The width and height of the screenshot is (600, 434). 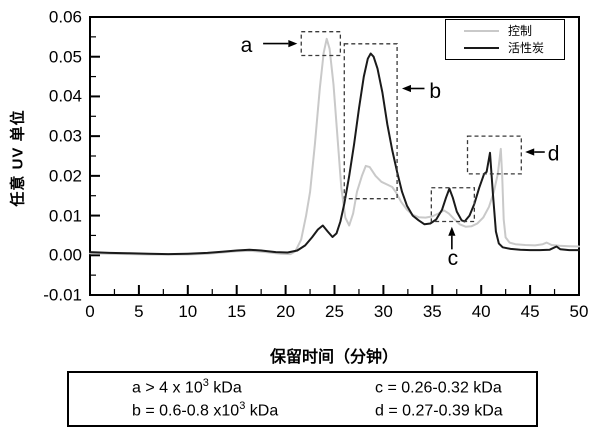 I want to click on y-tick-label-0.04: 0.04, so click(x=65, y=96).